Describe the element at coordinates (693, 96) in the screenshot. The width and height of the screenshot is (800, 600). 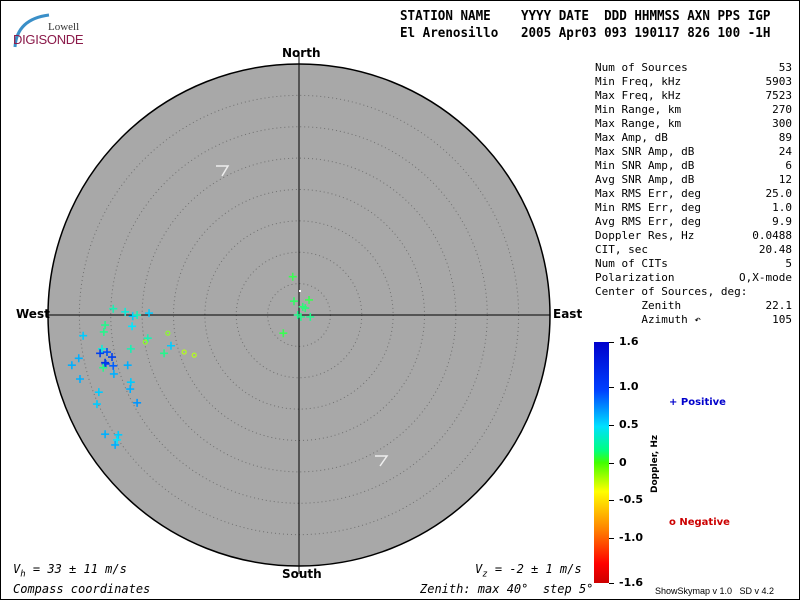
I see `stat-row: Max Freq, kHz 7523` at that location.